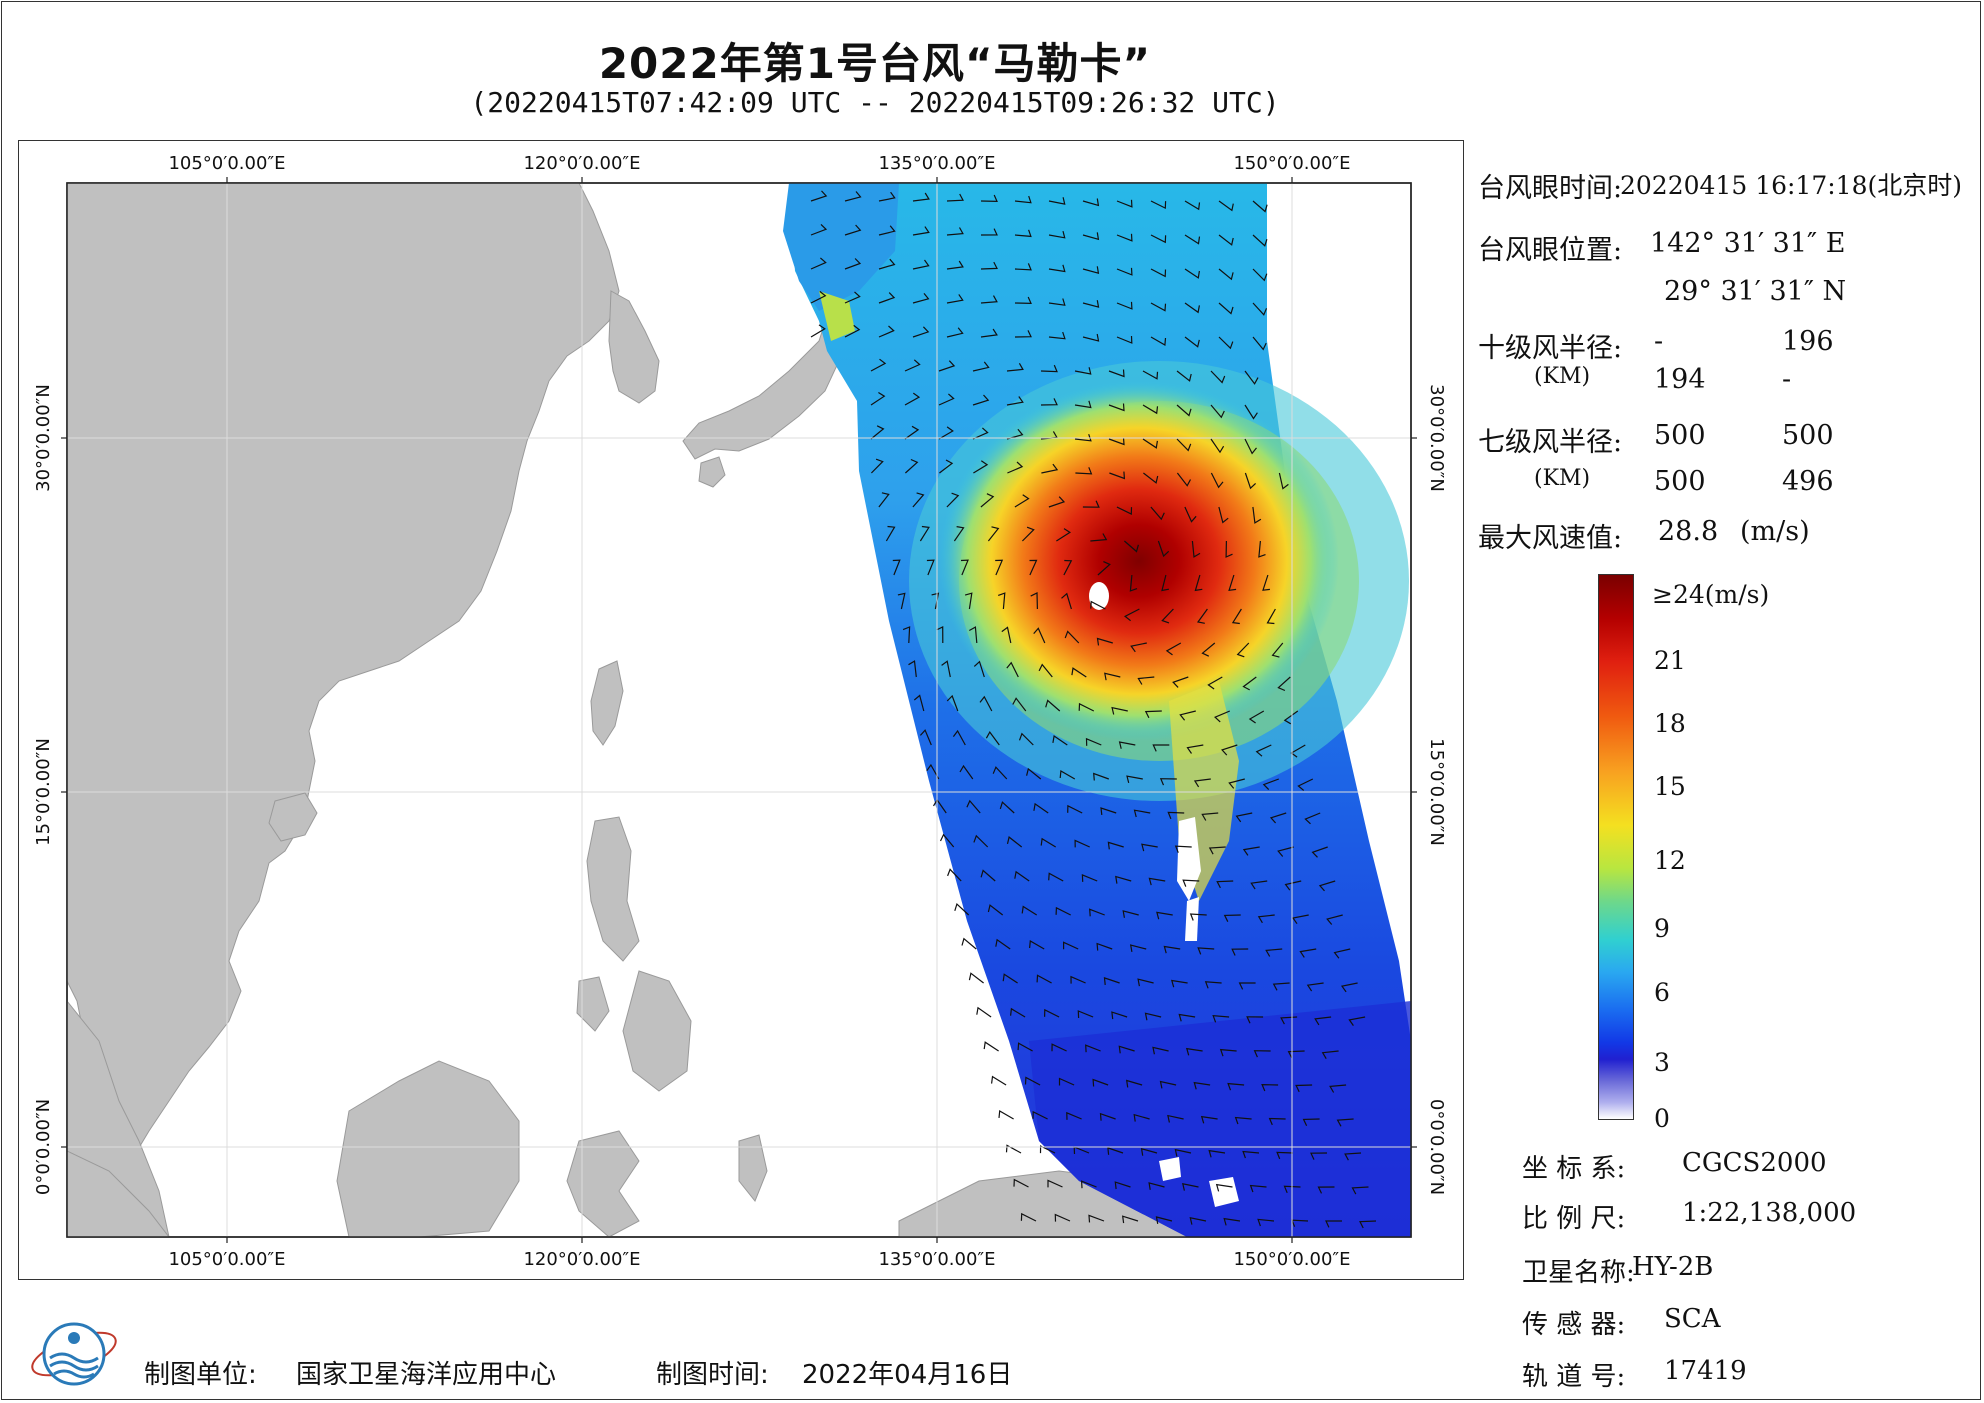  Describe the element at coordinates (907, 1375) in the screenshot. I see `date-value: 2022年04月16日` at that location.